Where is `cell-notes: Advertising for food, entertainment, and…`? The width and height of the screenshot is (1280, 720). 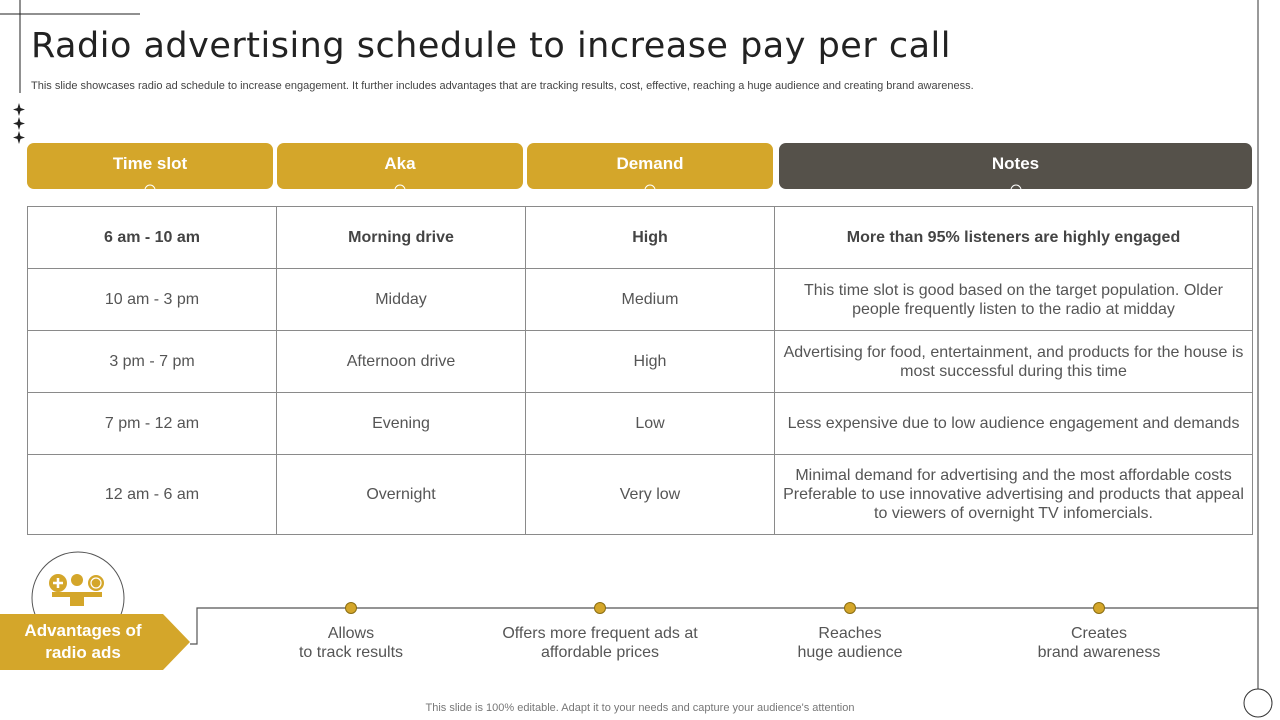 cell-notes: Advertising for food, entertainment, and… is located at coordinates (1013, 361).